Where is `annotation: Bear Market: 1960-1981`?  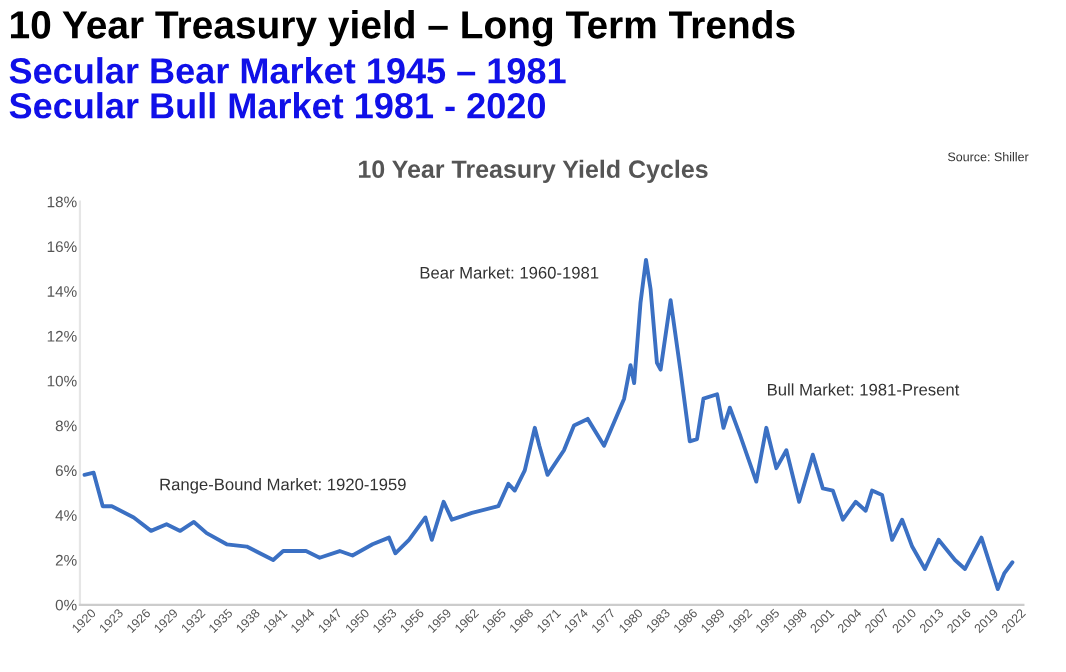
annotation: Bear Market: 1960-1981 is located at coordinates (509, 272).